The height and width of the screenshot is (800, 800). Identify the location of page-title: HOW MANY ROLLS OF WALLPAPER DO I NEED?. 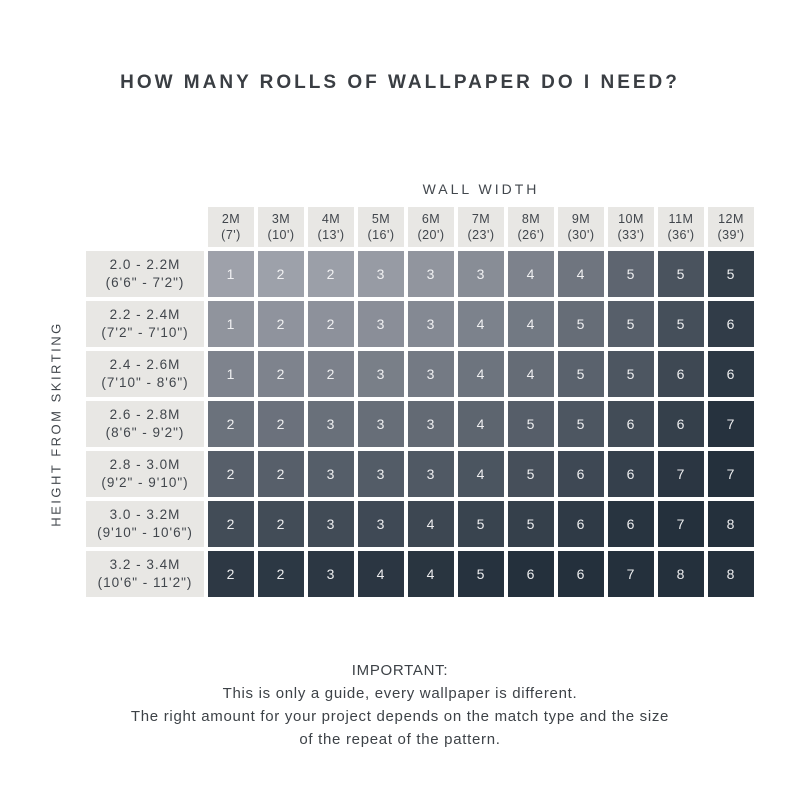
(400, 82).